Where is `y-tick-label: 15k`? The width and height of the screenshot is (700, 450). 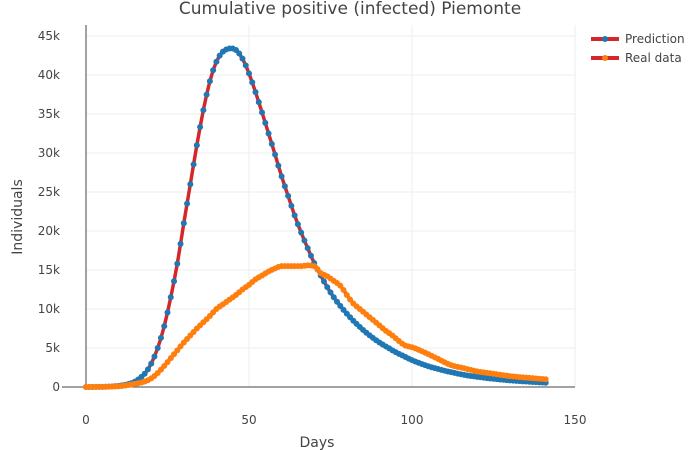 y-tick-label: 15k is located at coordinates (49, 270).